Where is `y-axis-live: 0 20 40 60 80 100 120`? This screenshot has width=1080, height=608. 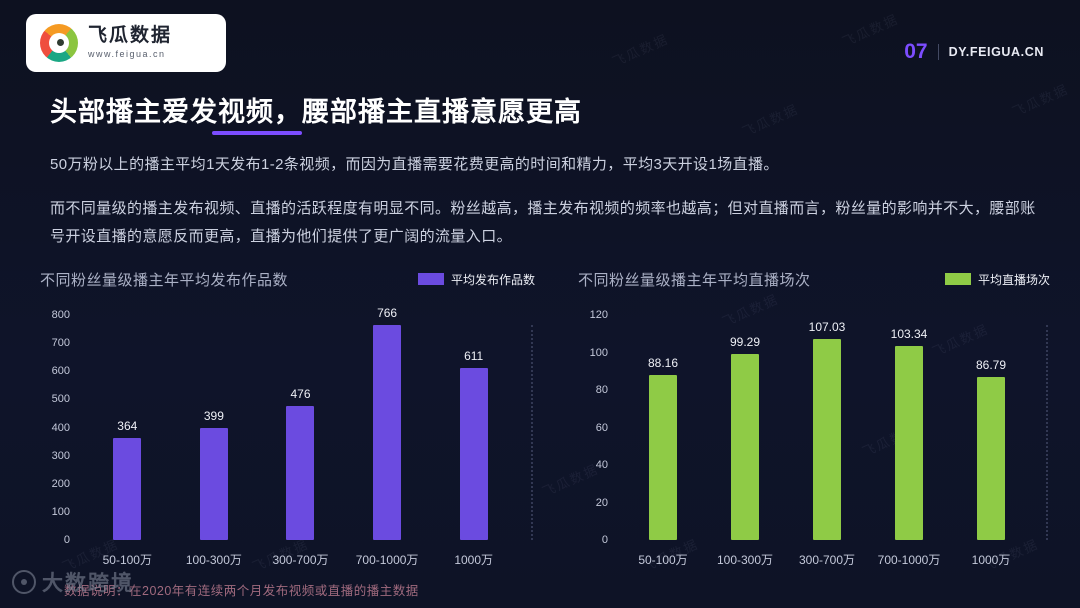
y-axis-live: 0 20 40 60 80 100 120 is located at coordinates (596, 427).